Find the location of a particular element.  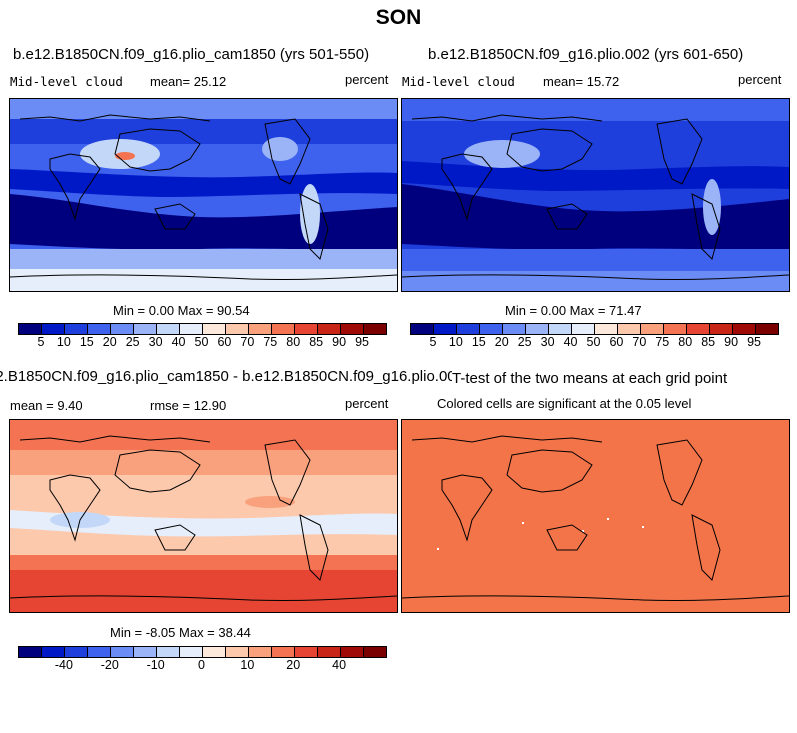

panel3-units: percent is located at coordinates (367, 403).